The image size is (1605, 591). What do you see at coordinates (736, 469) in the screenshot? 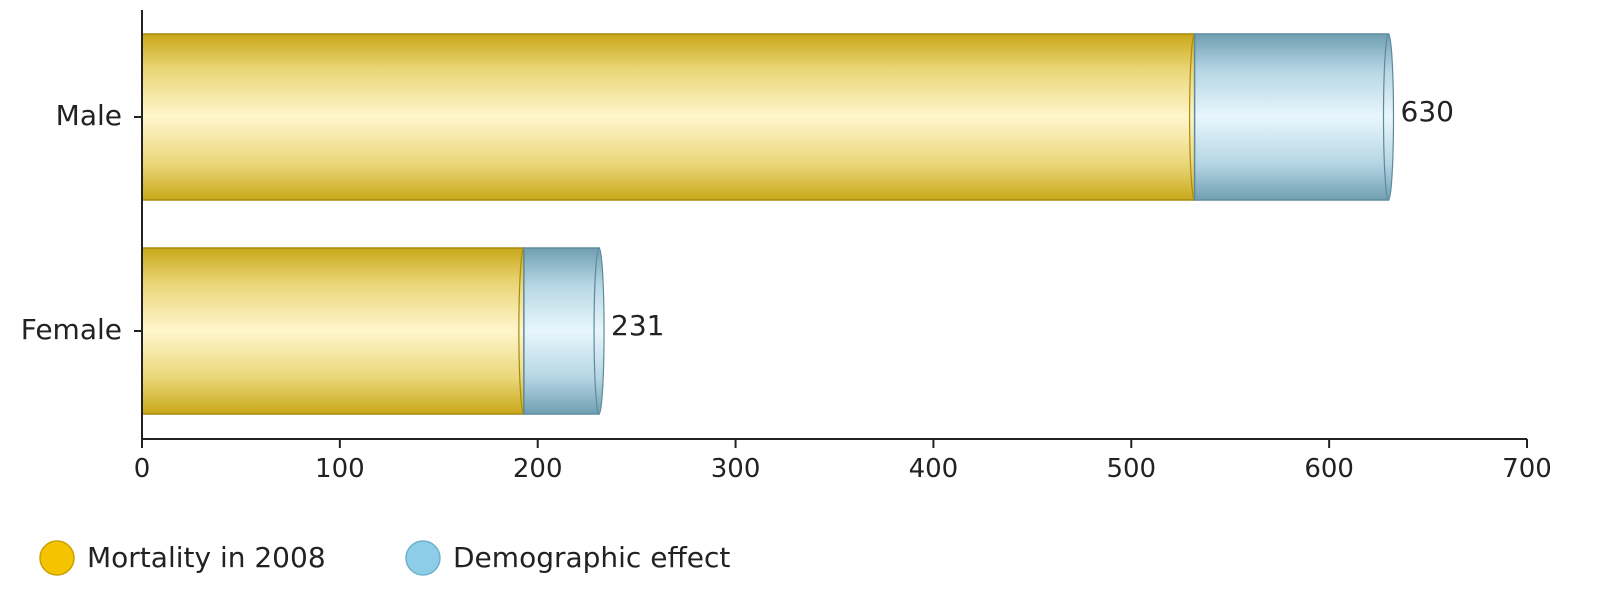
I see `x-tick-label: 300` at bounding box center [736, 469].